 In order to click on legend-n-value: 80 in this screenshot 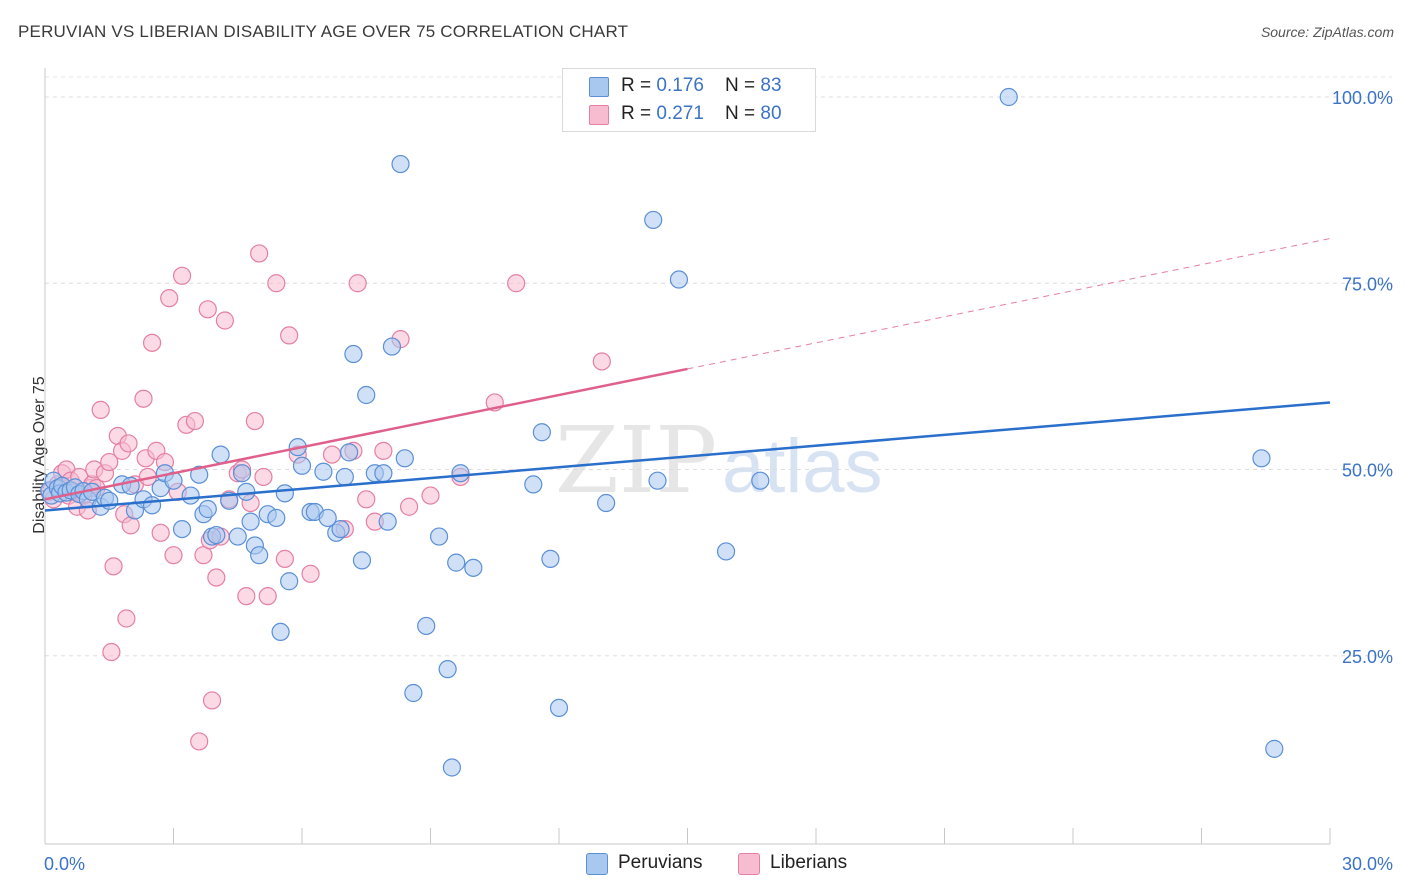, I will do `click(771, 113)`.